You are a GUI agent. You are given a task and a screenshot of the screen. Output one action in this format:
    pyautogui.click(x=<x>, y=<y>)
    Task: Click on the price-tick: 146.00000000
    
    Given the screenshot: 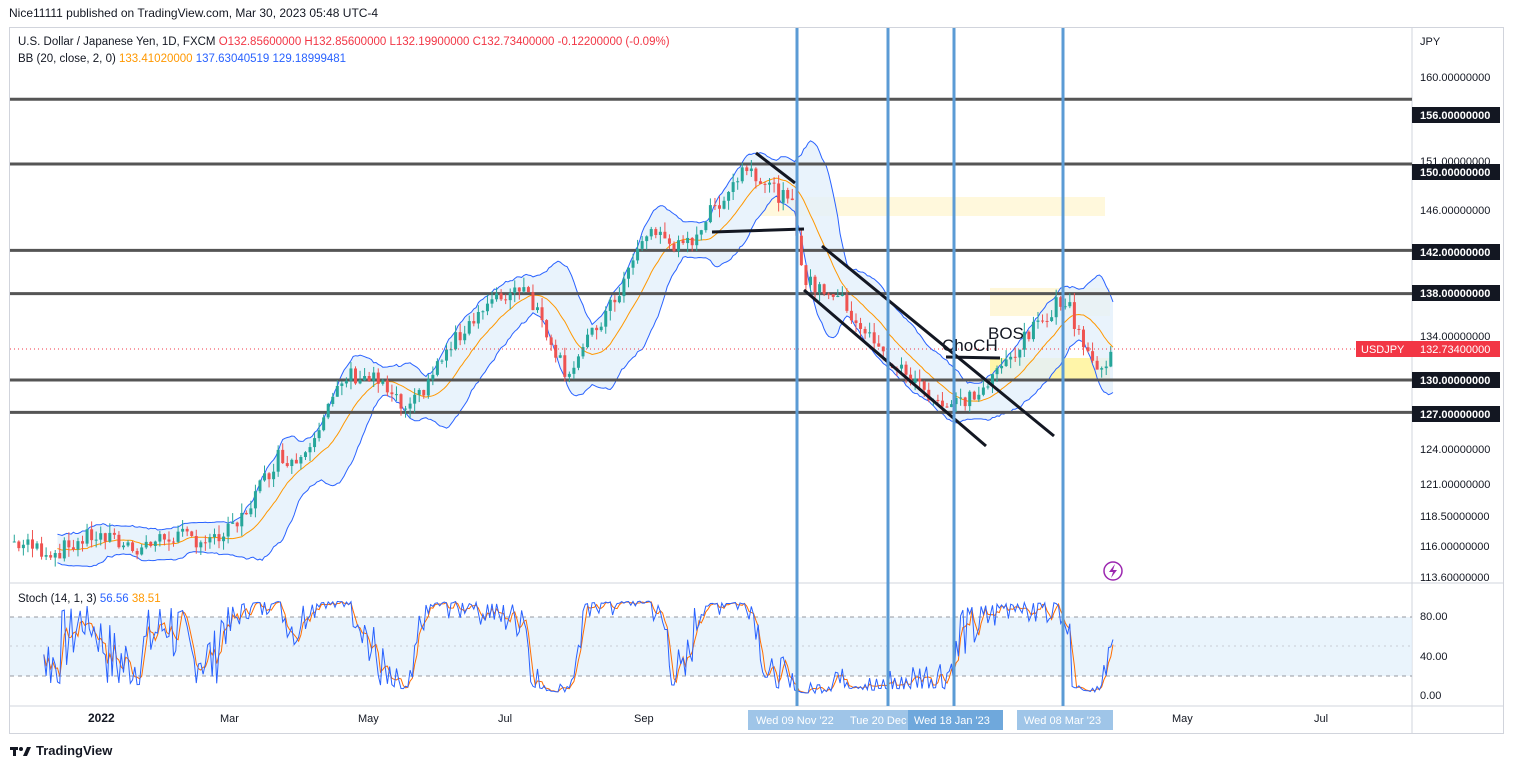 What is the action you would take?
    pyautogui.click(x=1455, y=211)
    